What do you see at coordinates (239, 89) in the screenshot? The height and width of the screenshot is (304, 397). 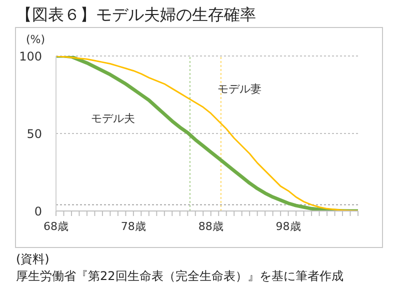 I see `series-label: モデル妻` at bounding box center [239, 89].